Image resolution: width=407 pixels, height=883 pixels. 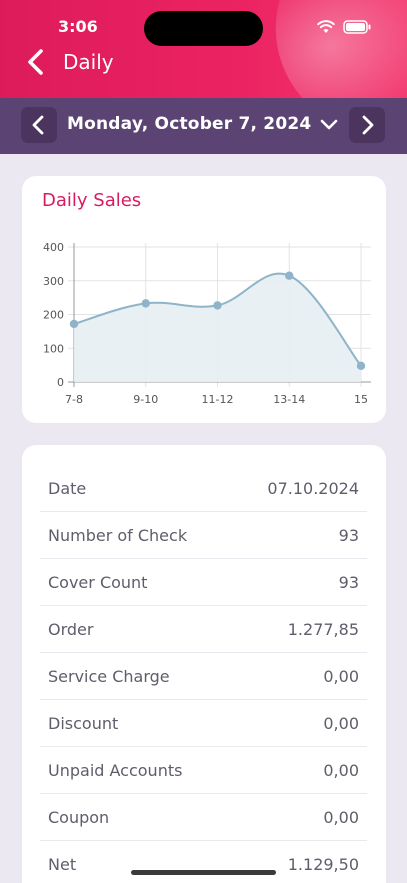 I want to click on summary-row: Discount 0,00, so click(x=203, y=723).